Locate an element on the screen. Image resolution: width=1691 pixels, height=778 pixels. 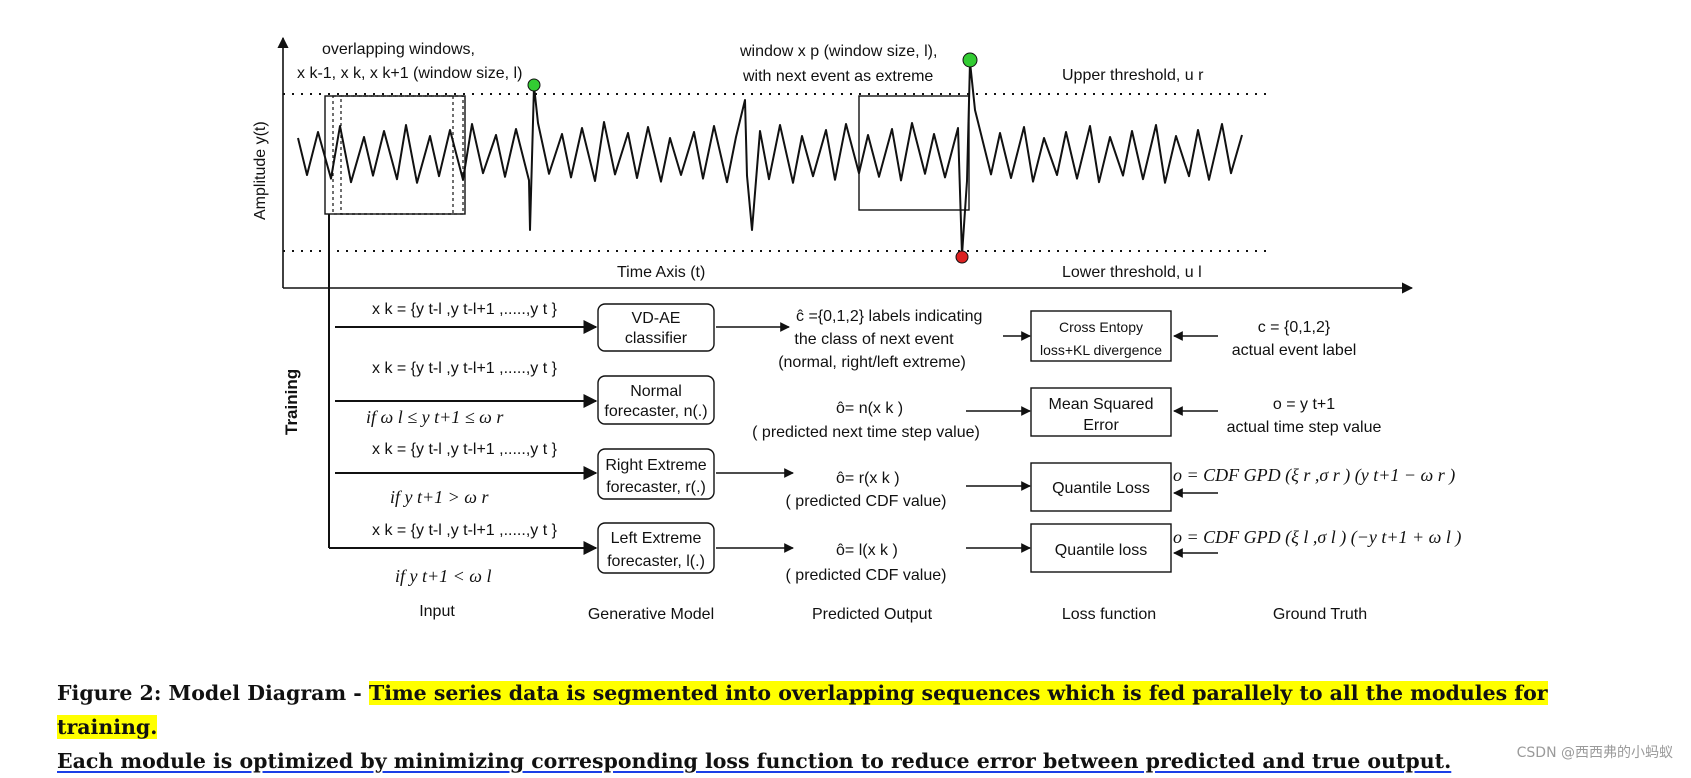
model-label-1b: classifier is located at coordinates (656, 338).